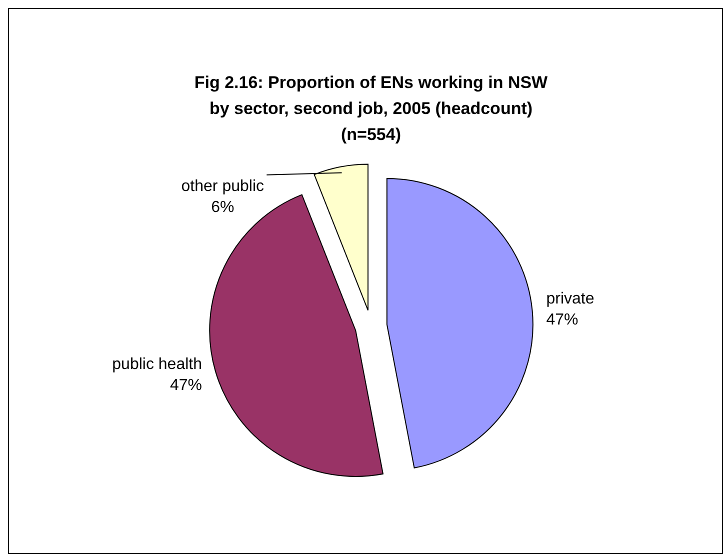  What do you see at coordinates (222, 207) in the screenshot?
I see `data-label: 6%` at bounding box center [222, 207].